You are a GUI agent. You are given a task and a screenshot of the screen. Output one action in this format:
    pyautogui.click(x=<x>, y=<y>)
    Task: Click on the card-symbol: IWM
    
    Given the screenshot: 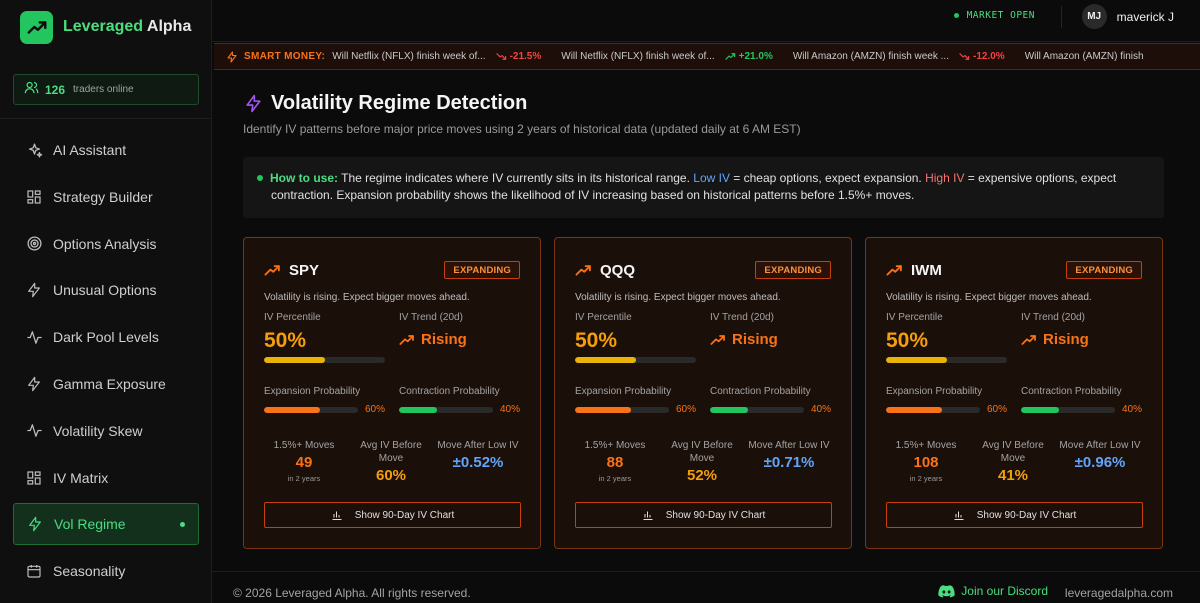 What is the action you would take?
    pyautogui.click(x=914, y=270)
    